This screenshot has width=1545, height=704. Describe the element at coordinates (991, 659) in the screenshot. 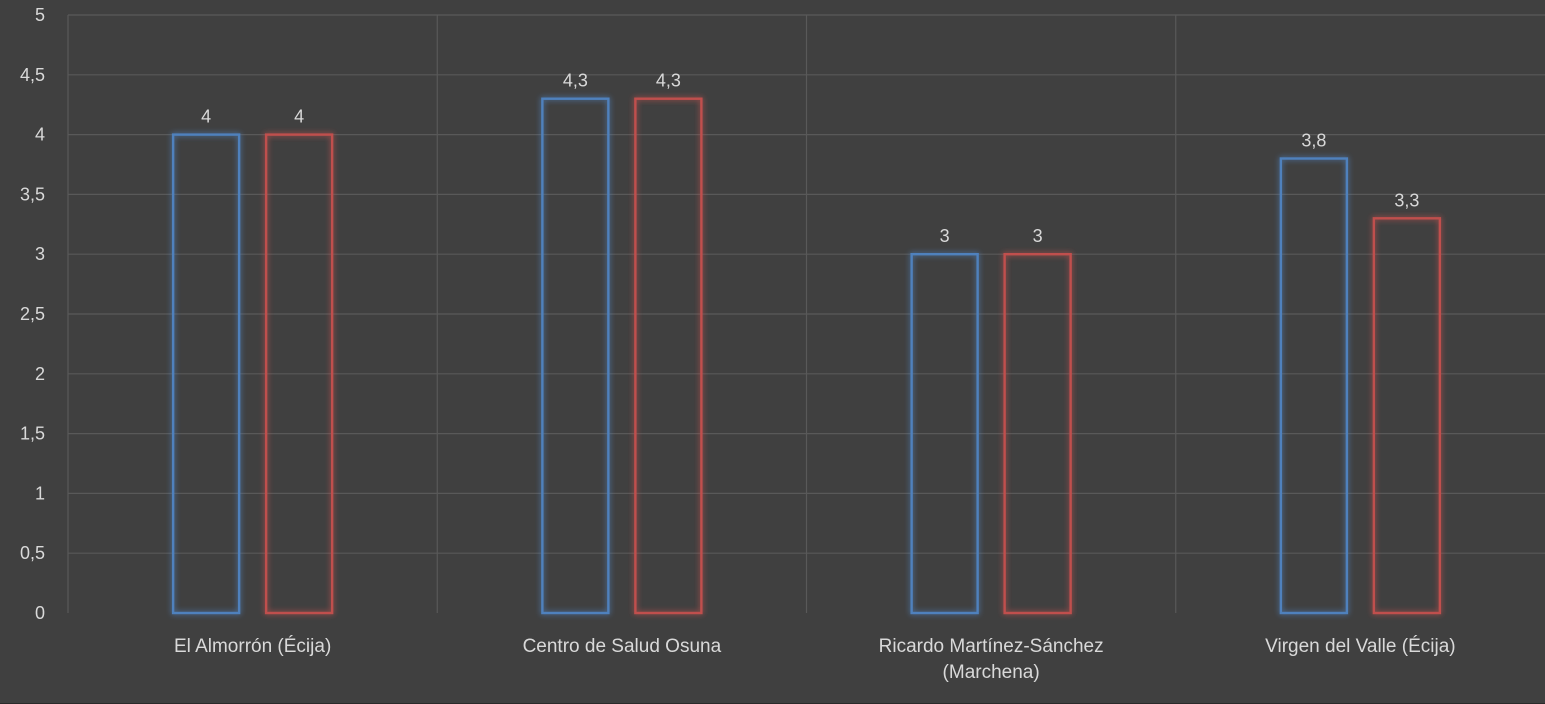

I see `x-category-label: Ricardo Martínez-Sánchez (Marchena)` at that location.